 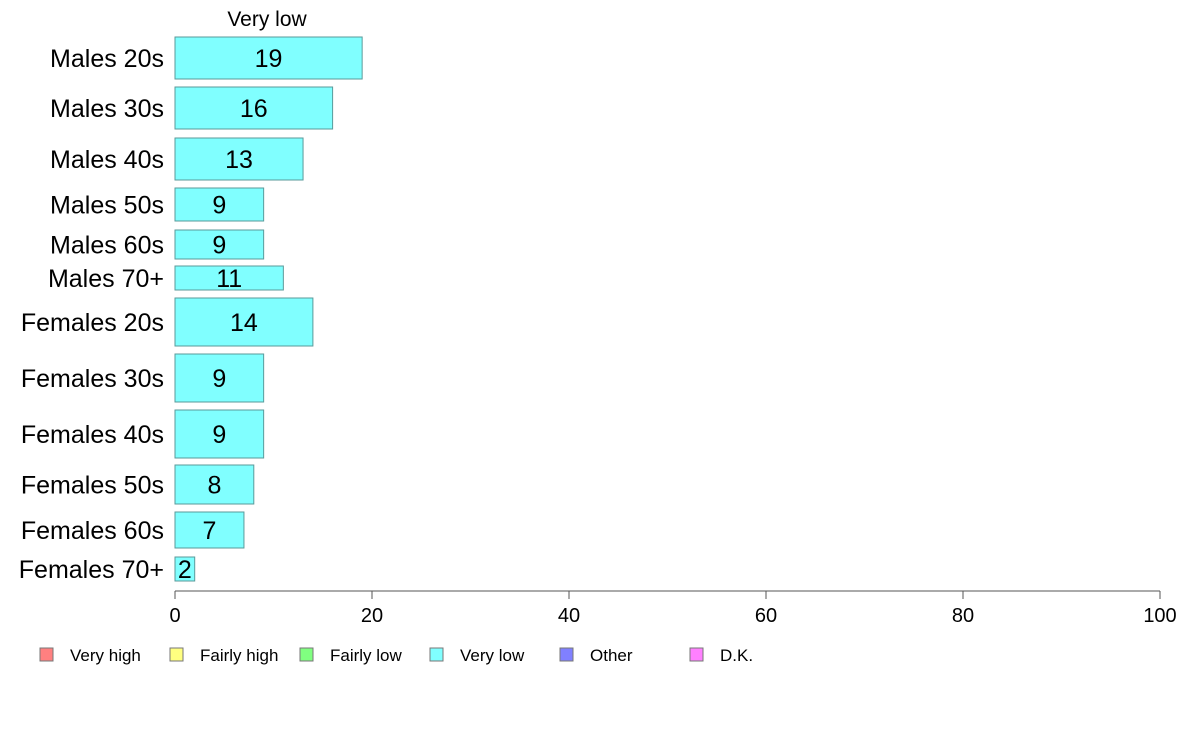 What do you see at coordinates (92, 531) in the screenshot?
I see `category-label: Females 60s` at bounding box center [92, 531].